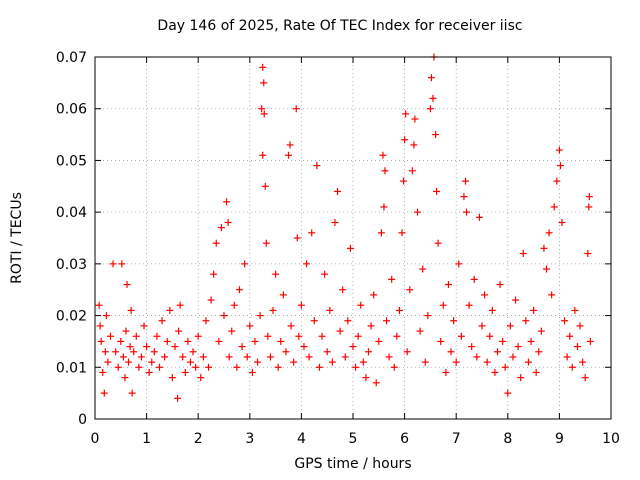 Image resolution: width=640 pixels, height=480 pixels. What do you see at coordinates (456, 439) in the screenshot?
I see `x-tick-label: 7` at bounding box center [456, 439].